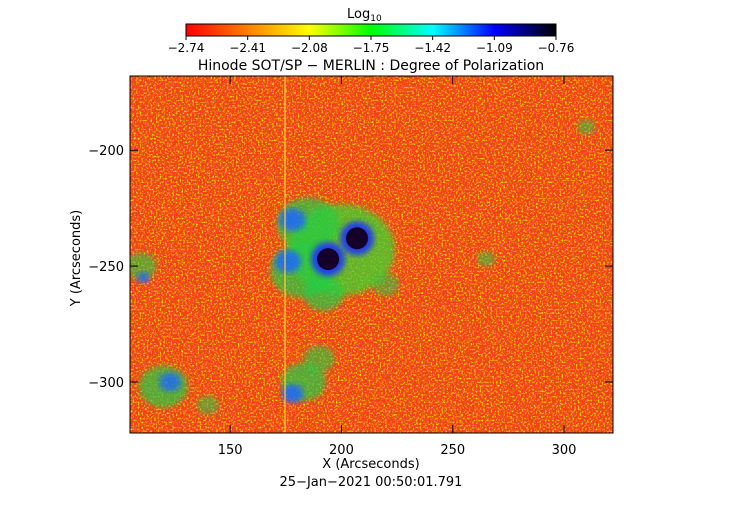 The width and height of the screenshot is (742, 512). I want to click on y-tick-label: −200, so click(106, 151).